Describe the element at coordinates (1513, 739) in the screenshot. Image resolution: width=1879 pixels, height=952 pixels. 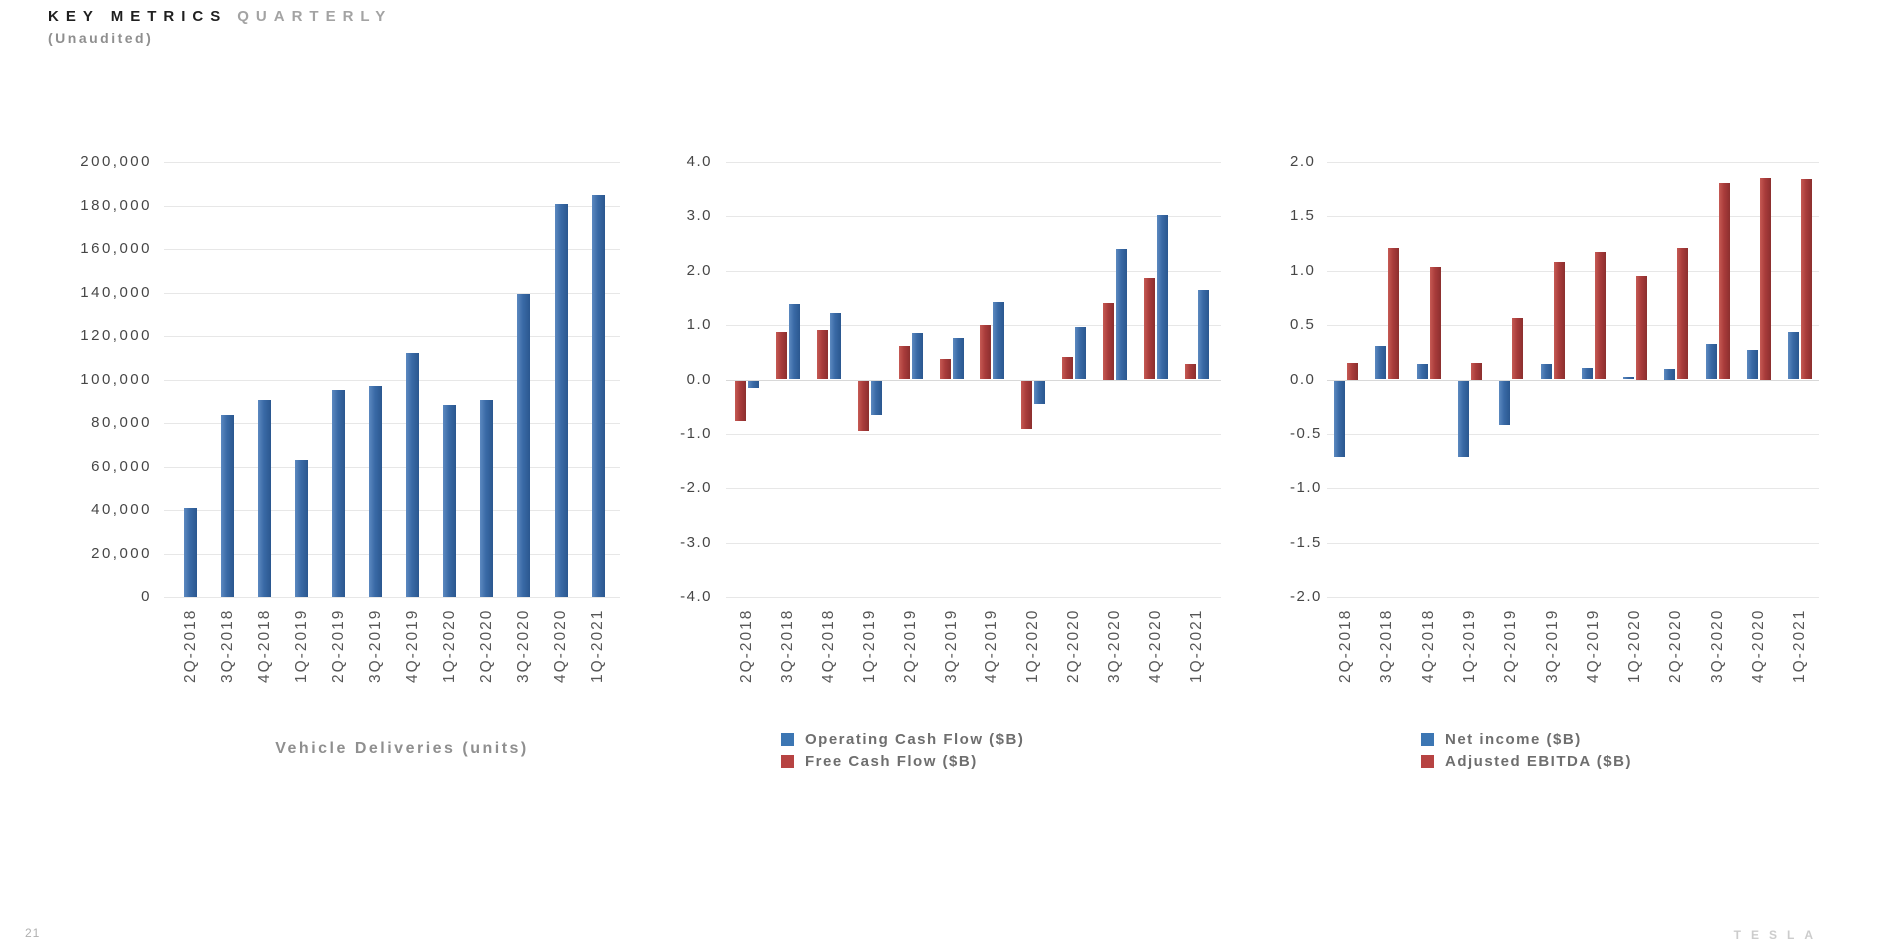
I see `legend-label: Net income ($B)` at that location.